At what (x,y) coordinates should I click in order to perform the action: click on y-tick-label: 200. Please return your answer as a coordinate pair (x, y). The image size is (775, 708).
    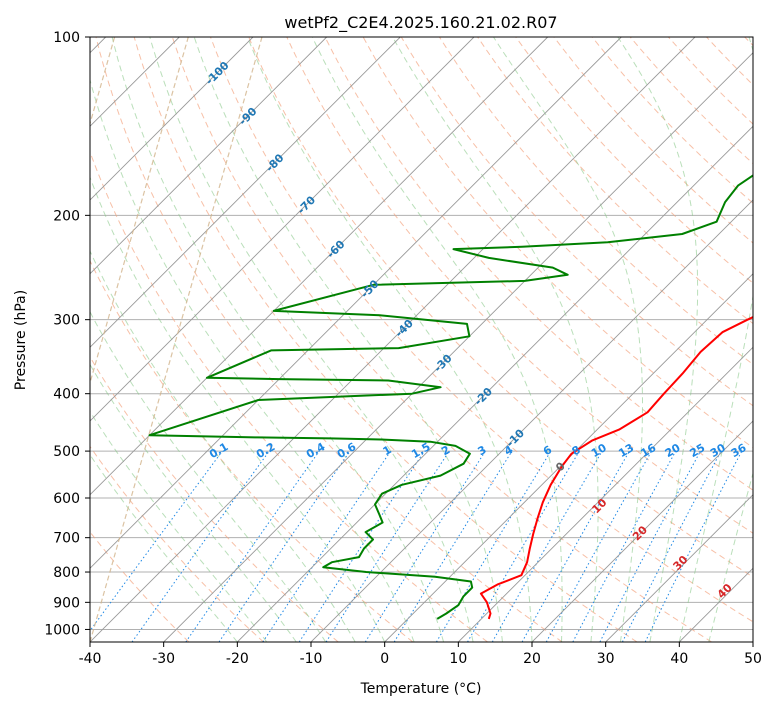
    Looking at the image, I should click on (66, 216).